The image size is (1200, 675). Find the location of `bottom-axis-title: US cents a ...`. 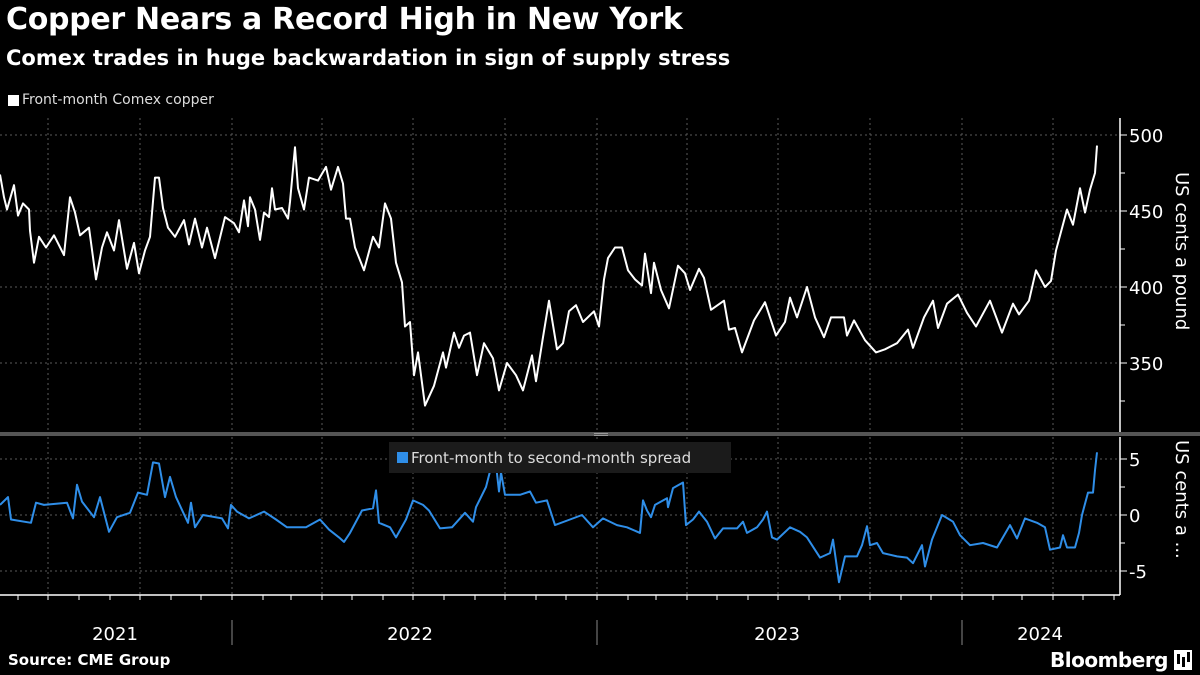

bottom-axis-title: US cents a ... is located at coordinates (1181, 499).